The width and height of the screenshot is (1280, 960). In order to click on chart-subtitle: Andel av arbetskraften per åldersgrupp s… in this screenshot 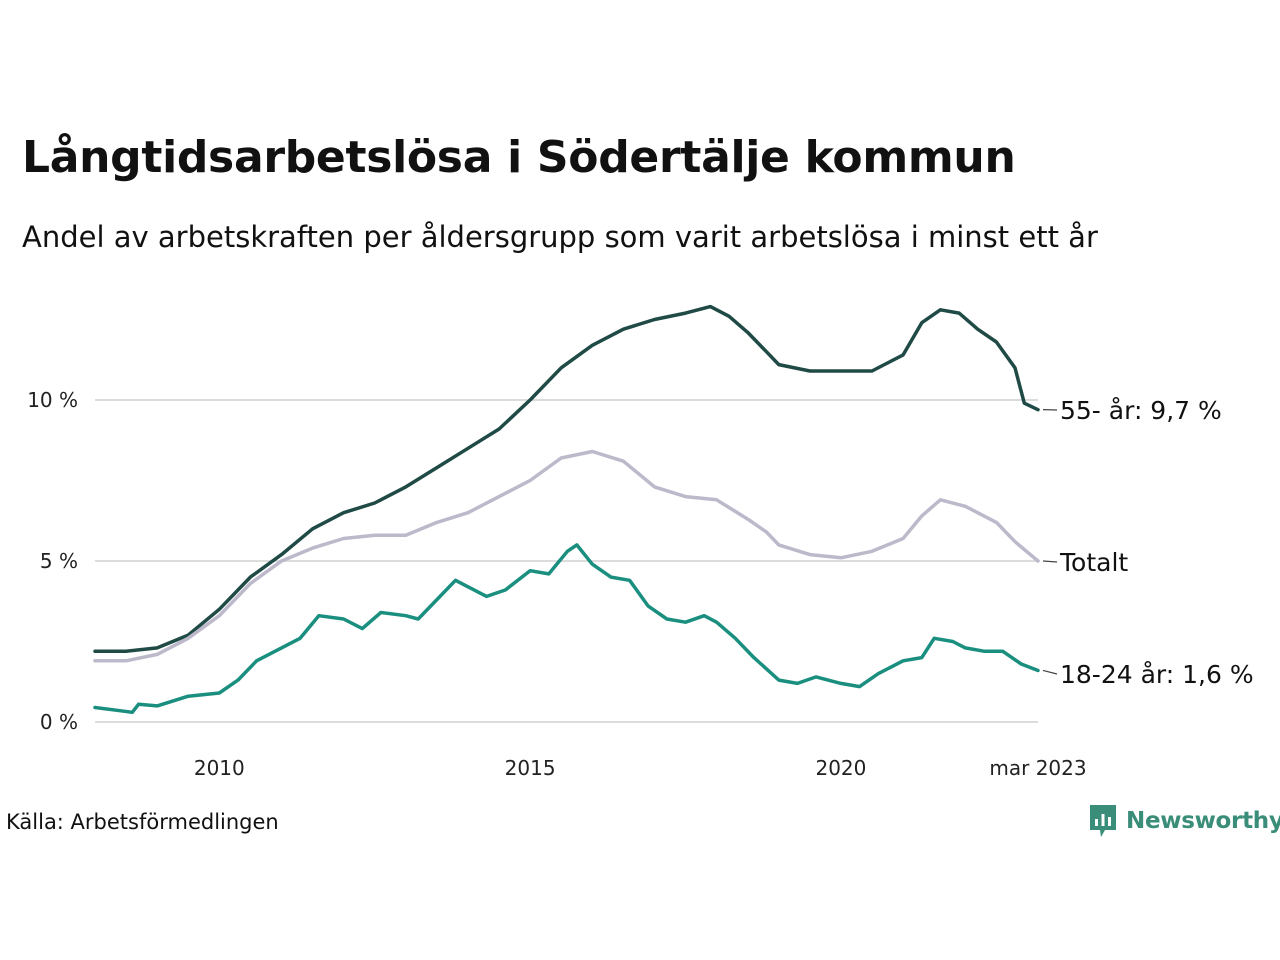, I will do `click(560, 237)`.